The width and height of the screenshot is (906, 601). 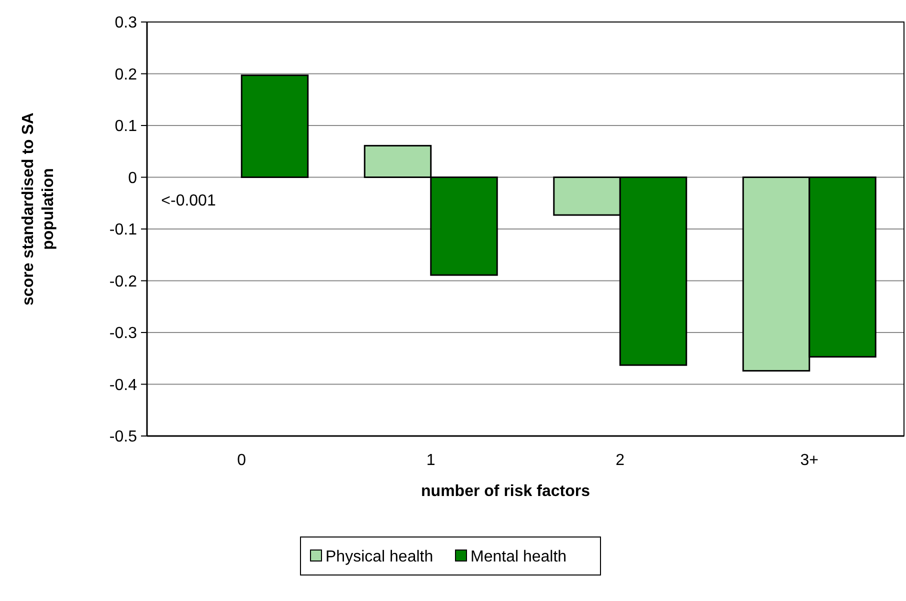 I want to click on y-tick-label: -0.3, so click(x=123, y=333).